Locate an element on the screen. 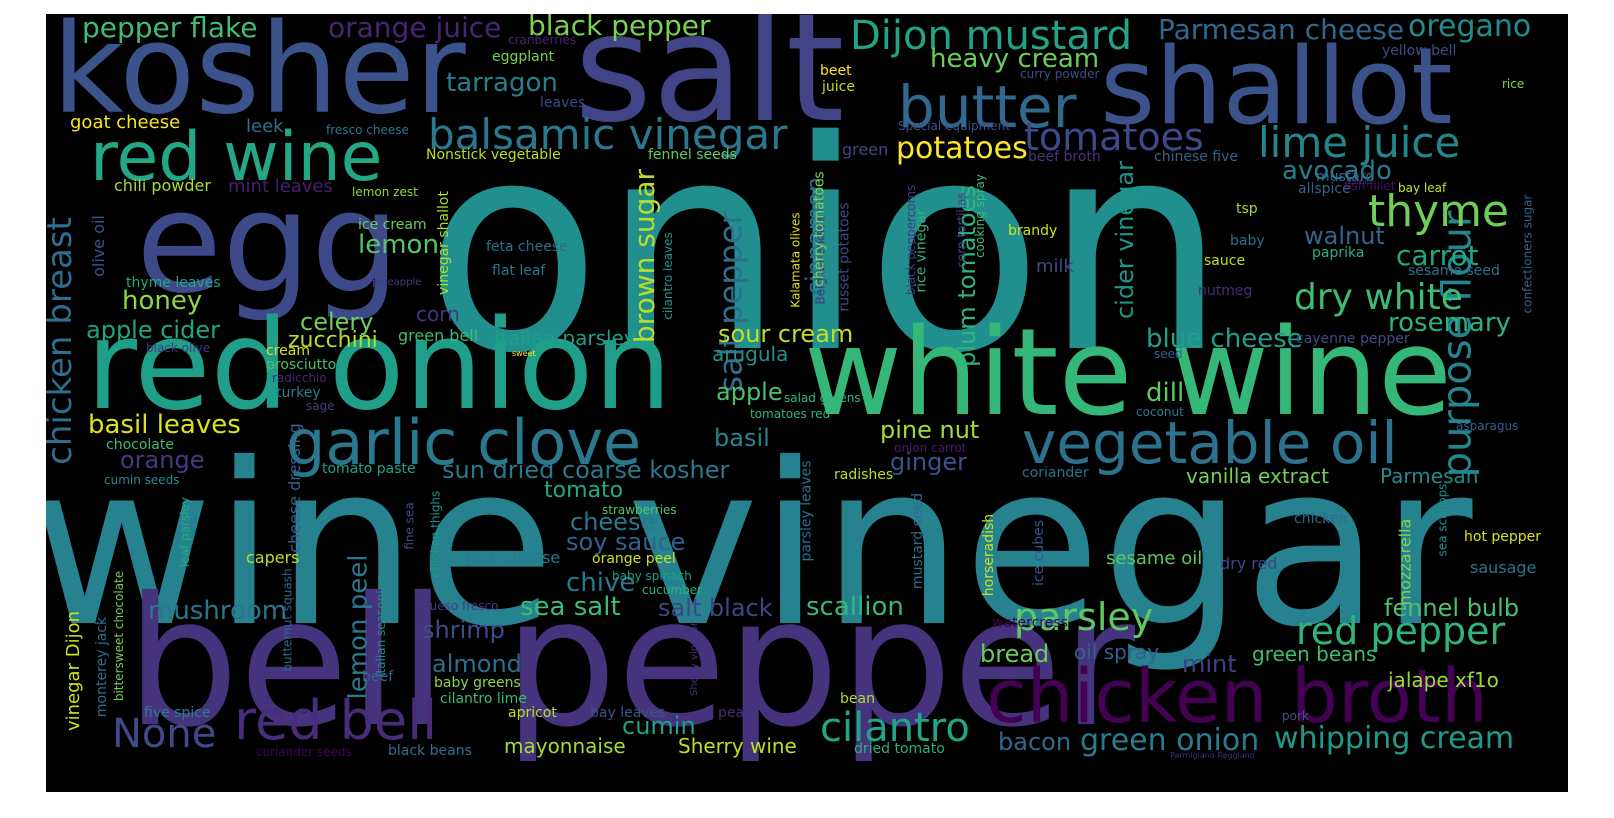 Image resolution: width=1614 pixels, height=818 pixels. word-queso-fresco: queso fresco is located at coordinates (460, 606).